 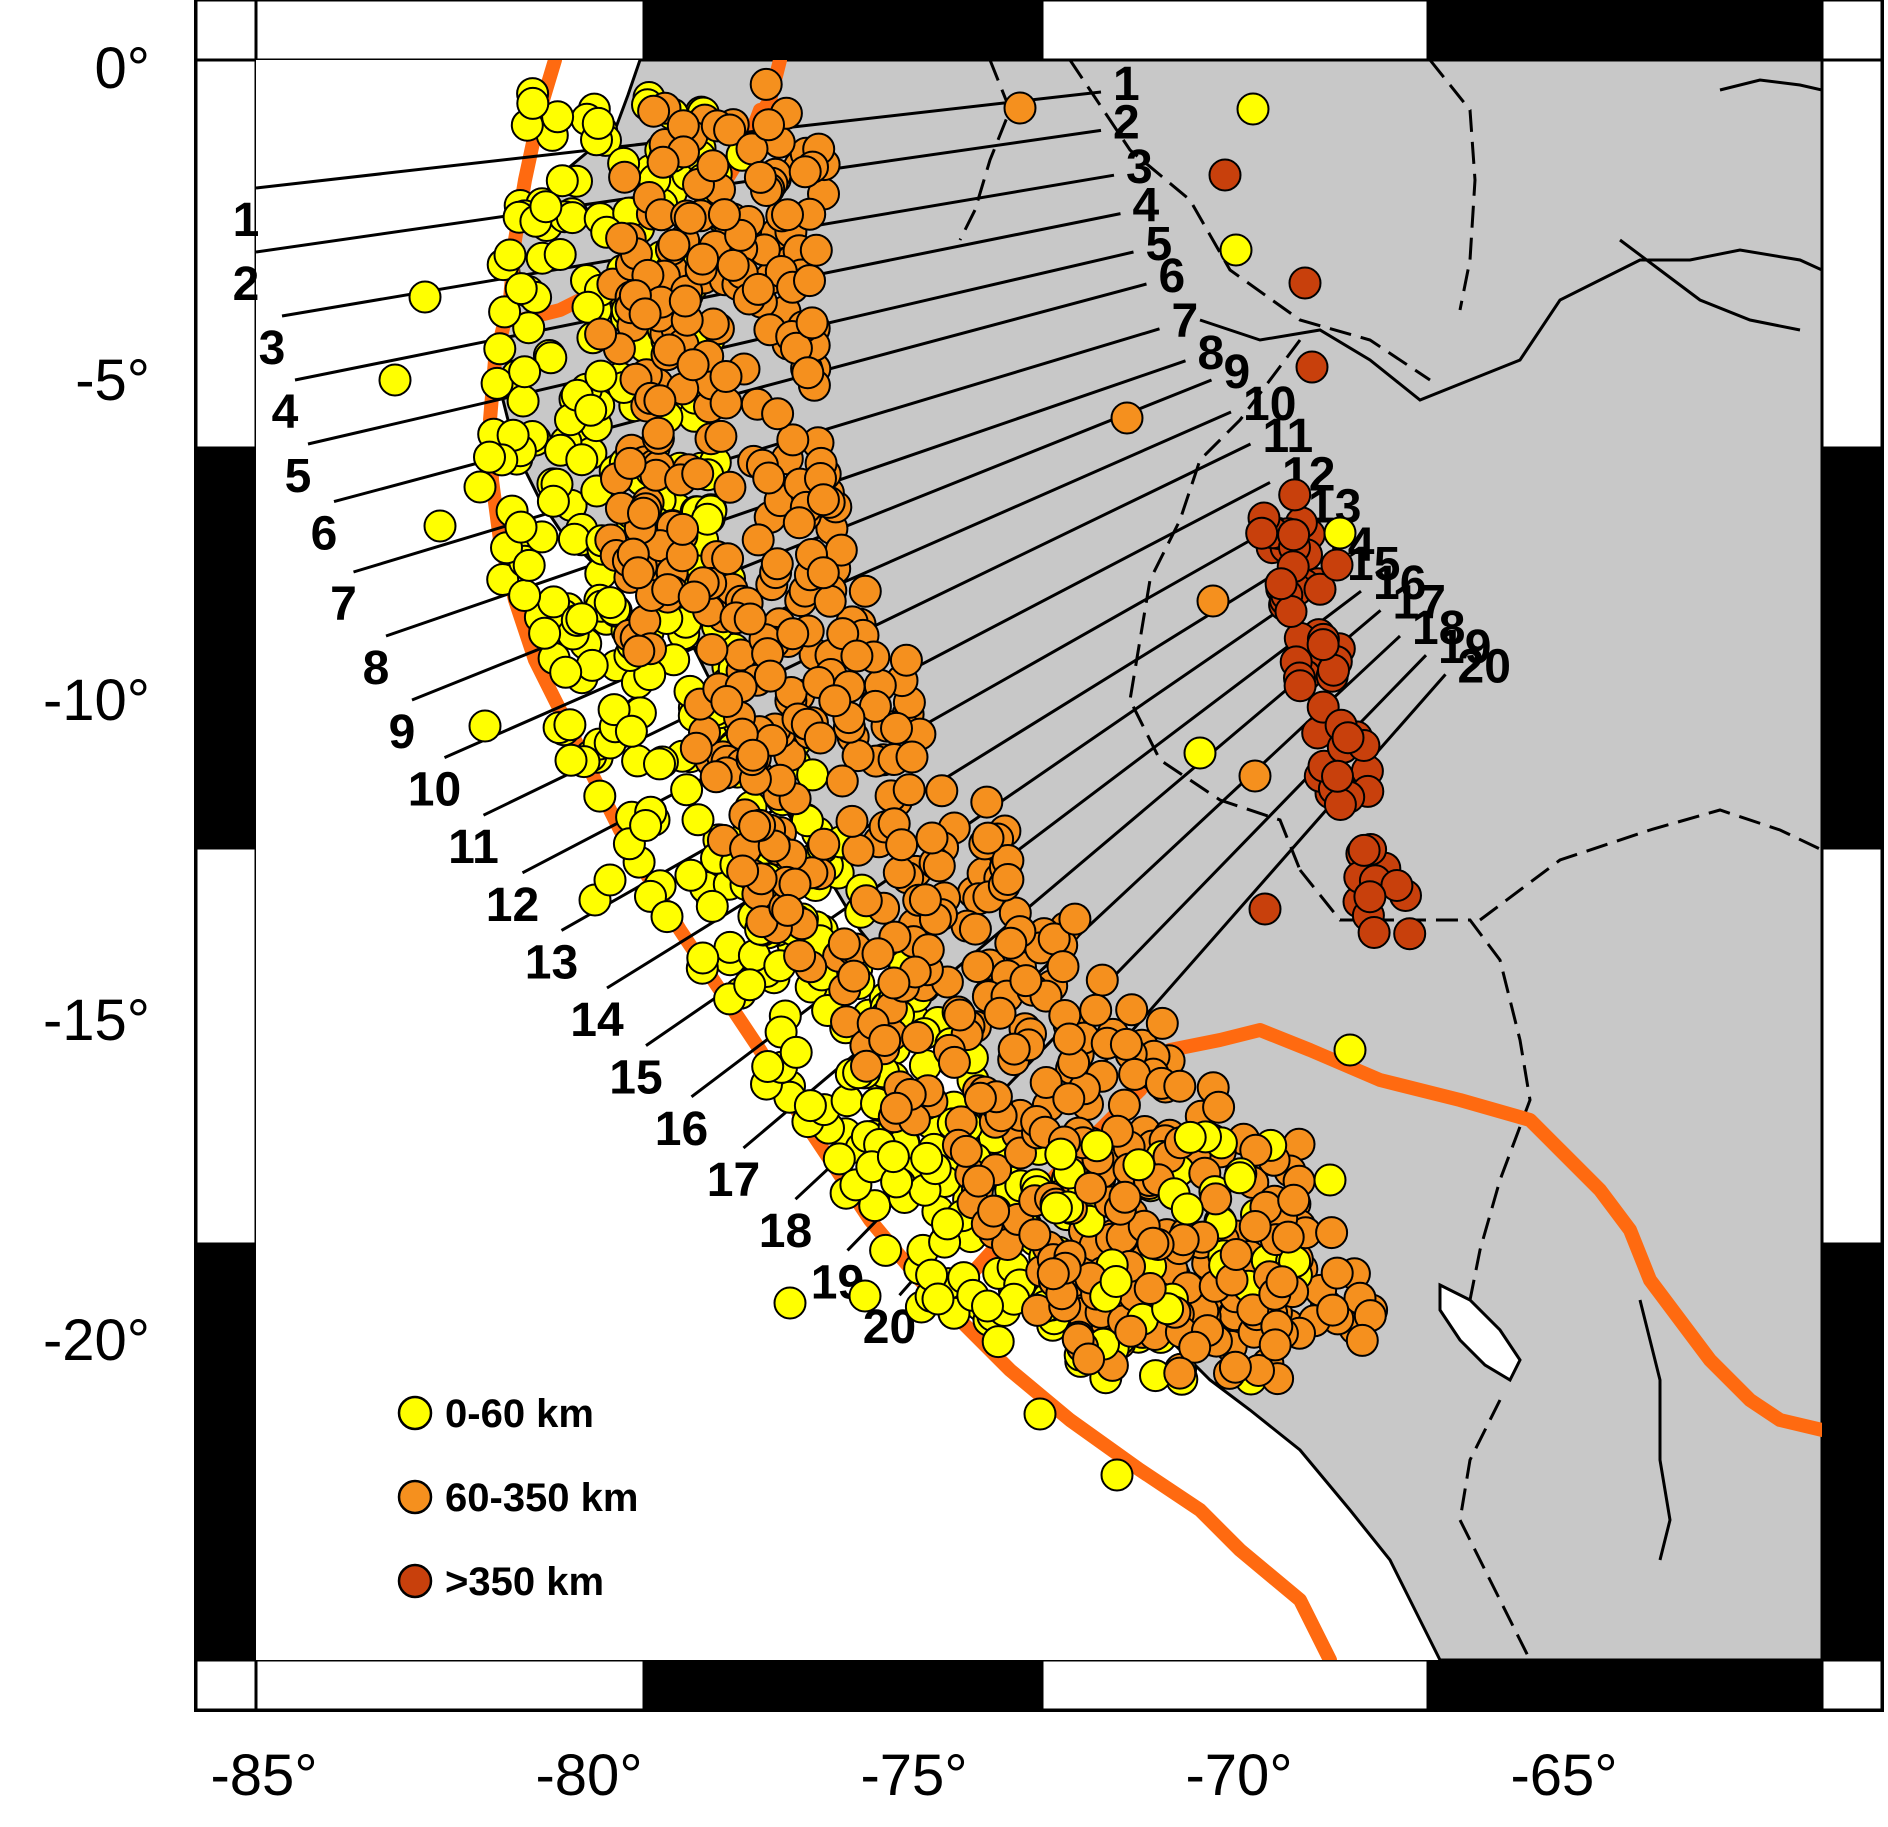 What do you see at coordinates (1484, 666) in the screenshot?
I see `profile-right-label-20: 20` at bounding box center [1484, 666].